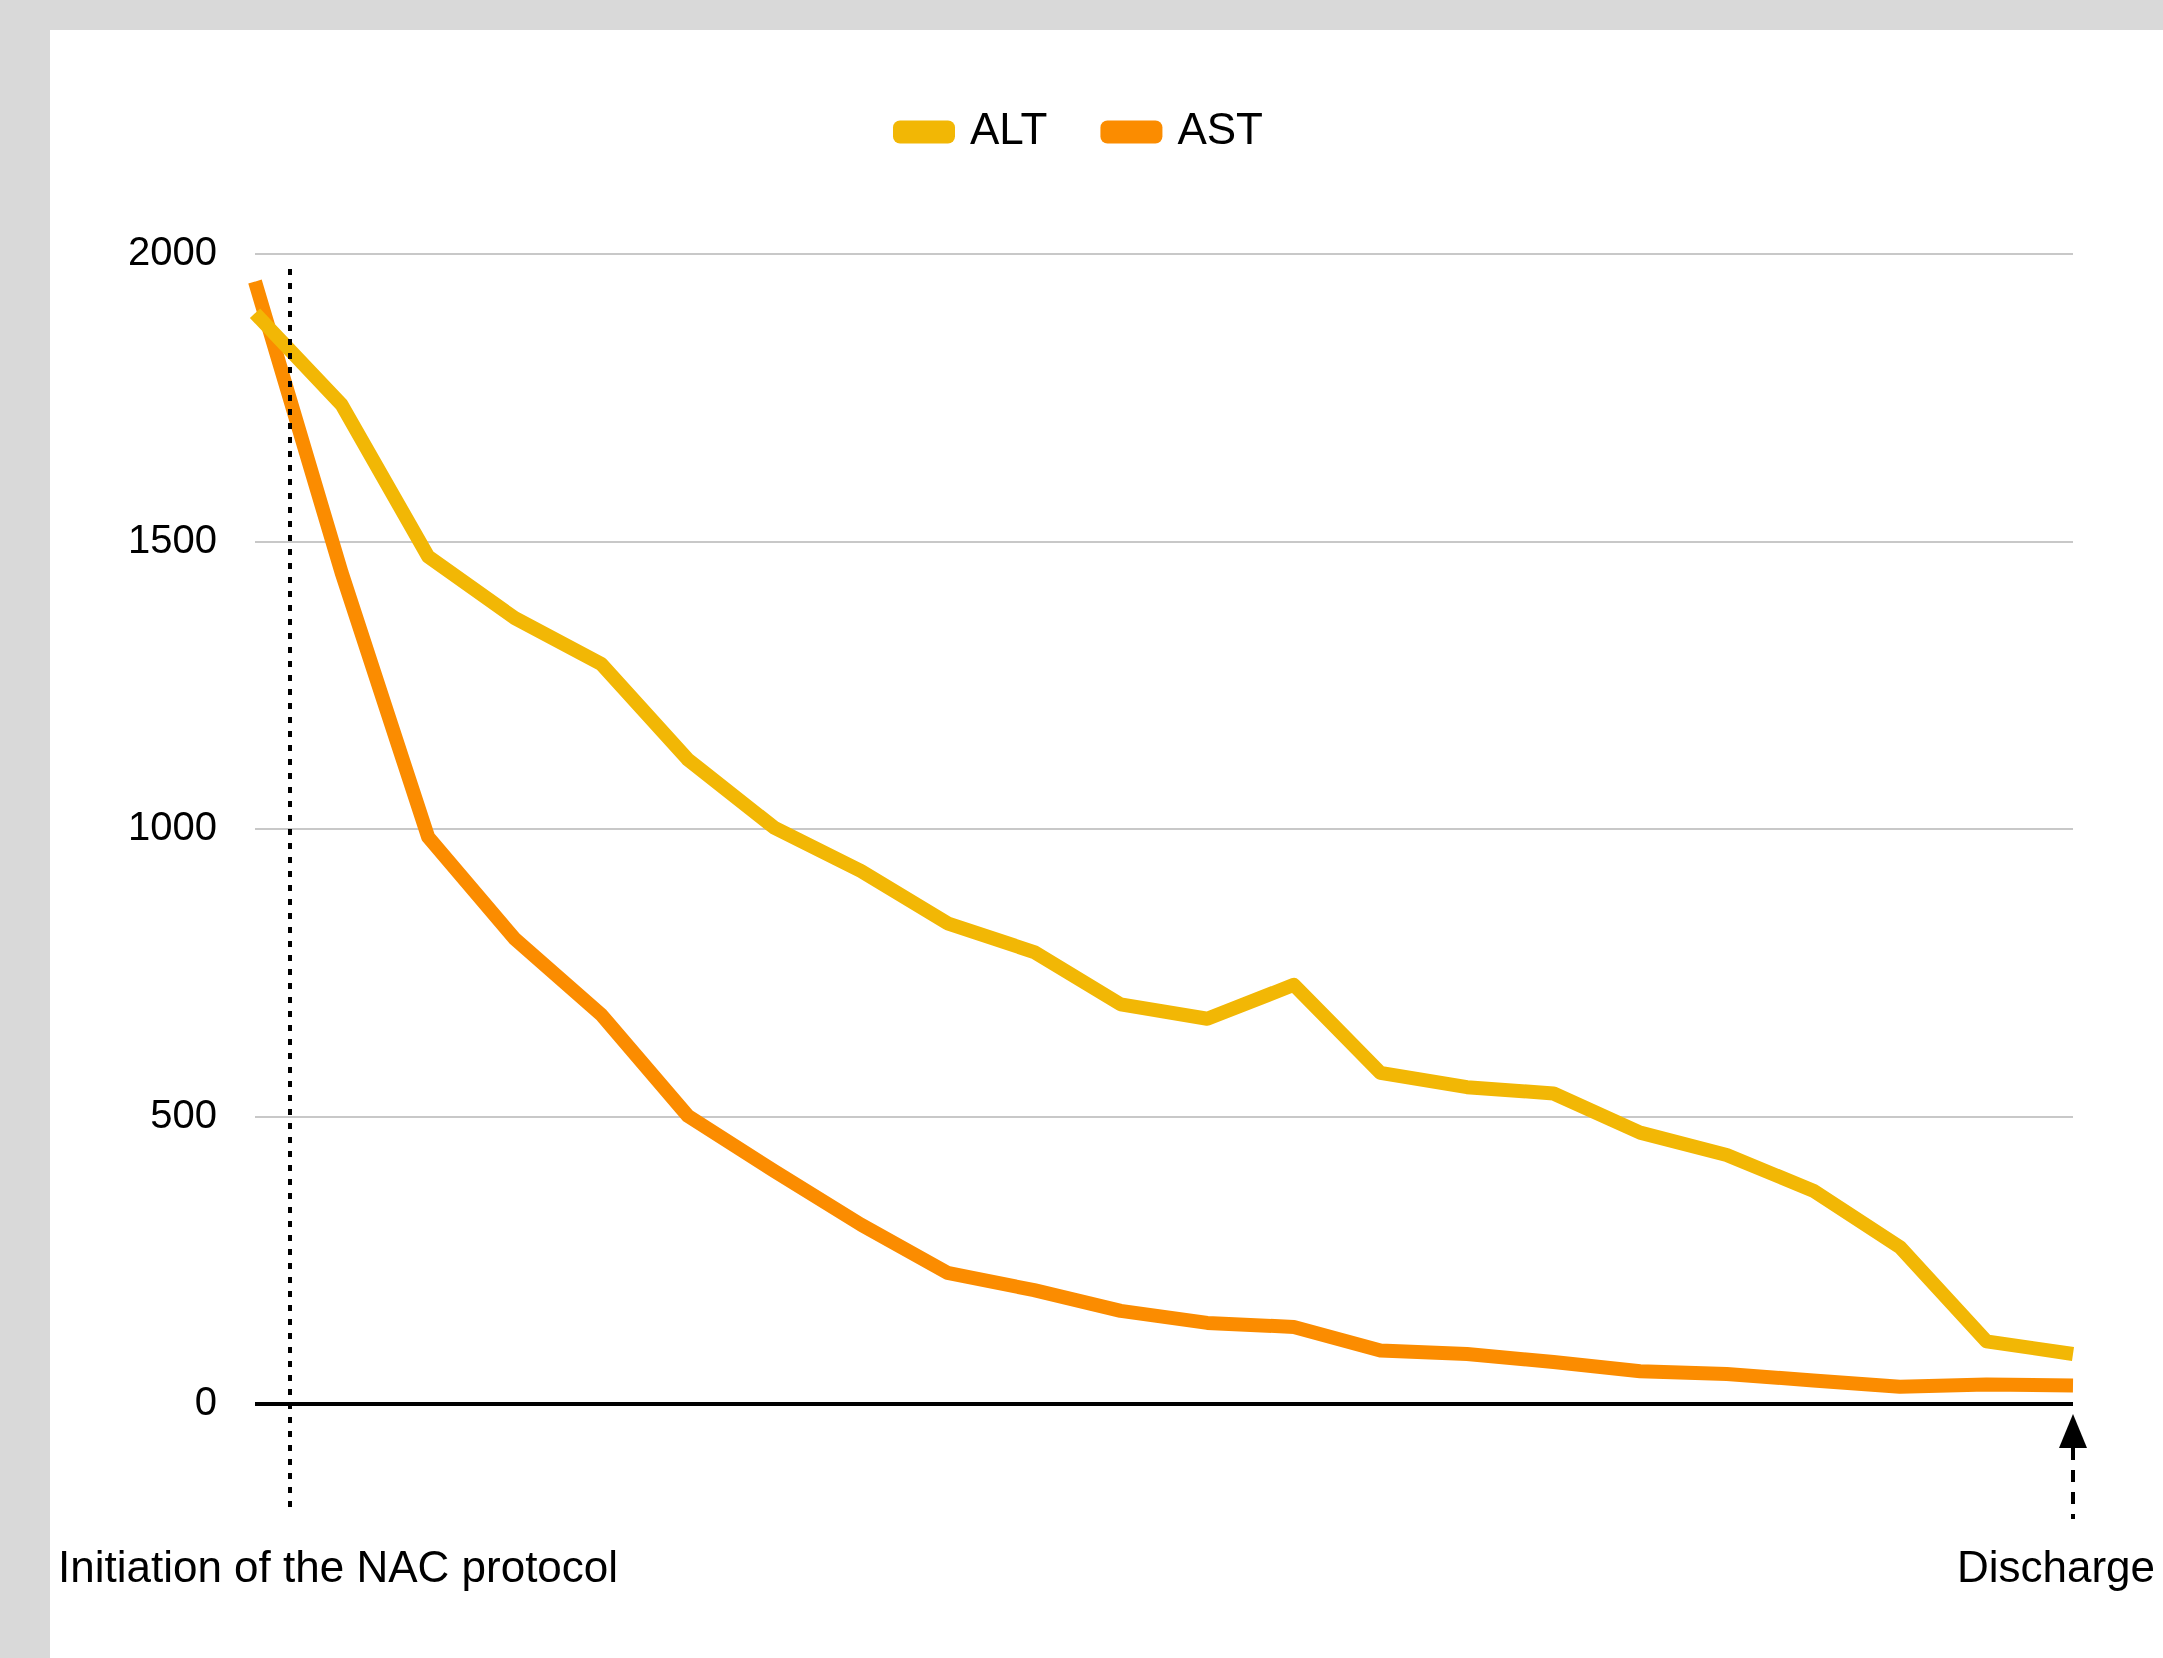 Image resolution: width=2163 pixels, height=1658 pixels. What do you see at coordinates (205, 1401) in the screenshot?
I see `y-tick-label: 0` at bounding box center [205, 1401].